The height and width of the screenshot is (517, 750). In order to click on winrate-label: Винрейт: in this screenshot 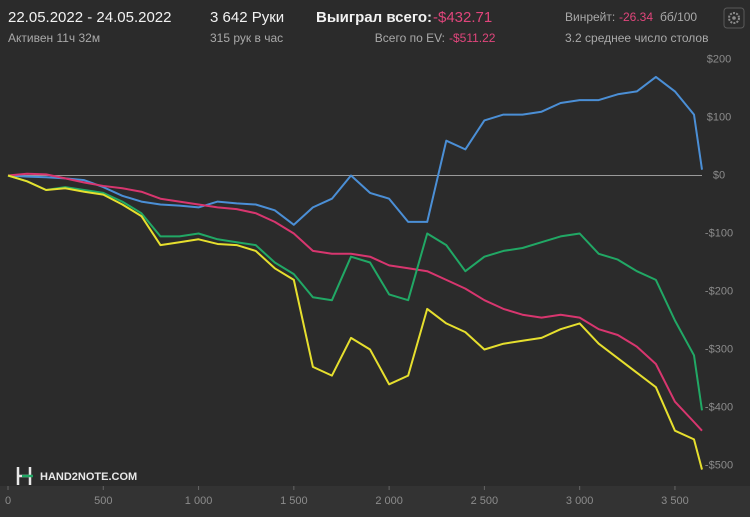, I will do `click(590, 17)`.